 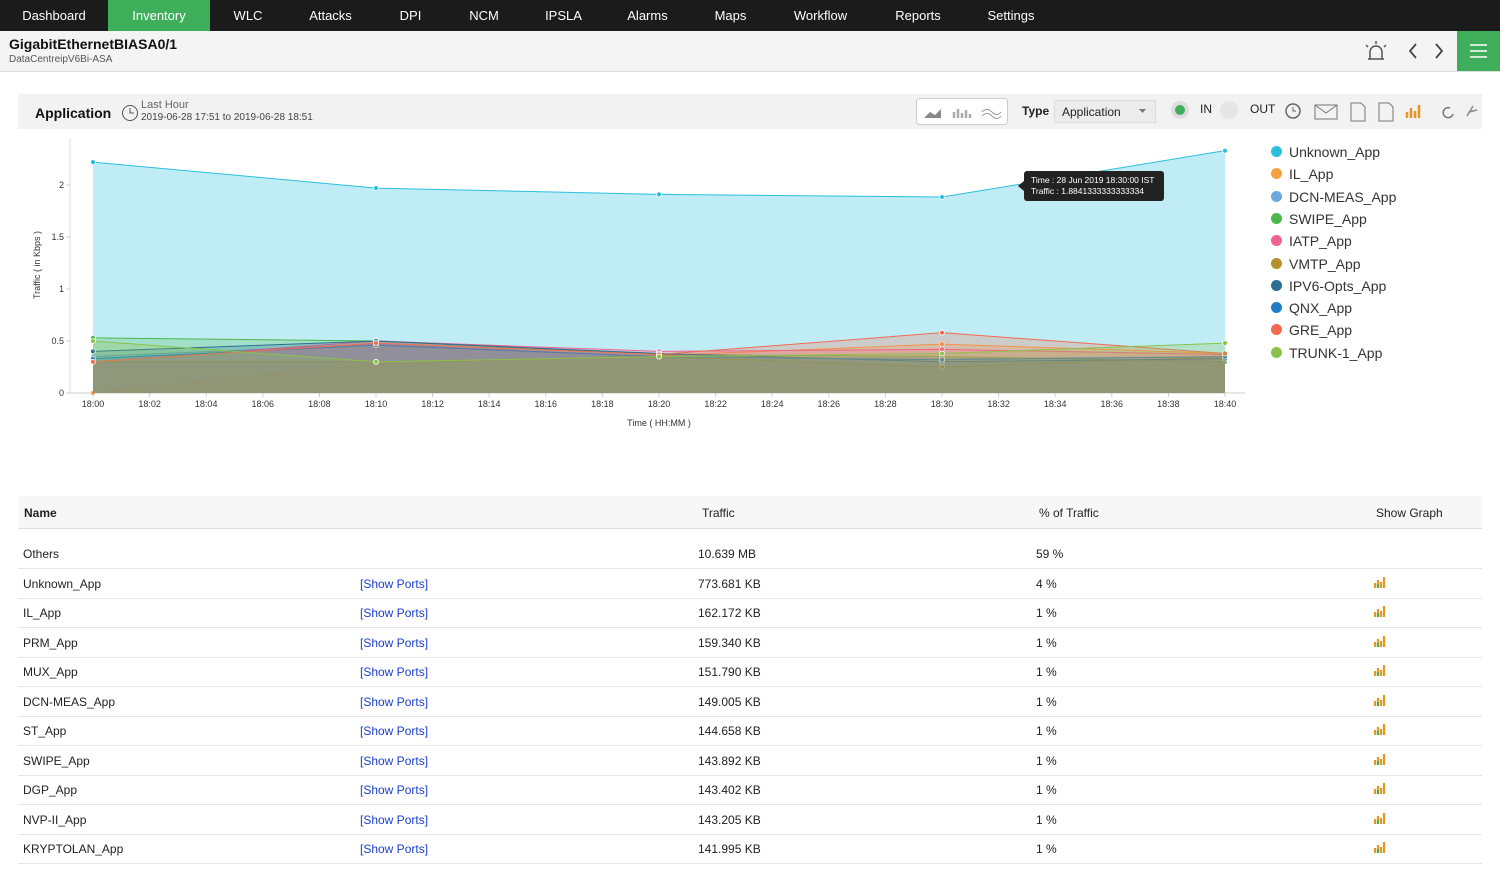 What do you see at coordinates (1338, 285) in the screenshot?
I see `legend-label: IPV6-Opts_App` at bounding box center [1338, 285].